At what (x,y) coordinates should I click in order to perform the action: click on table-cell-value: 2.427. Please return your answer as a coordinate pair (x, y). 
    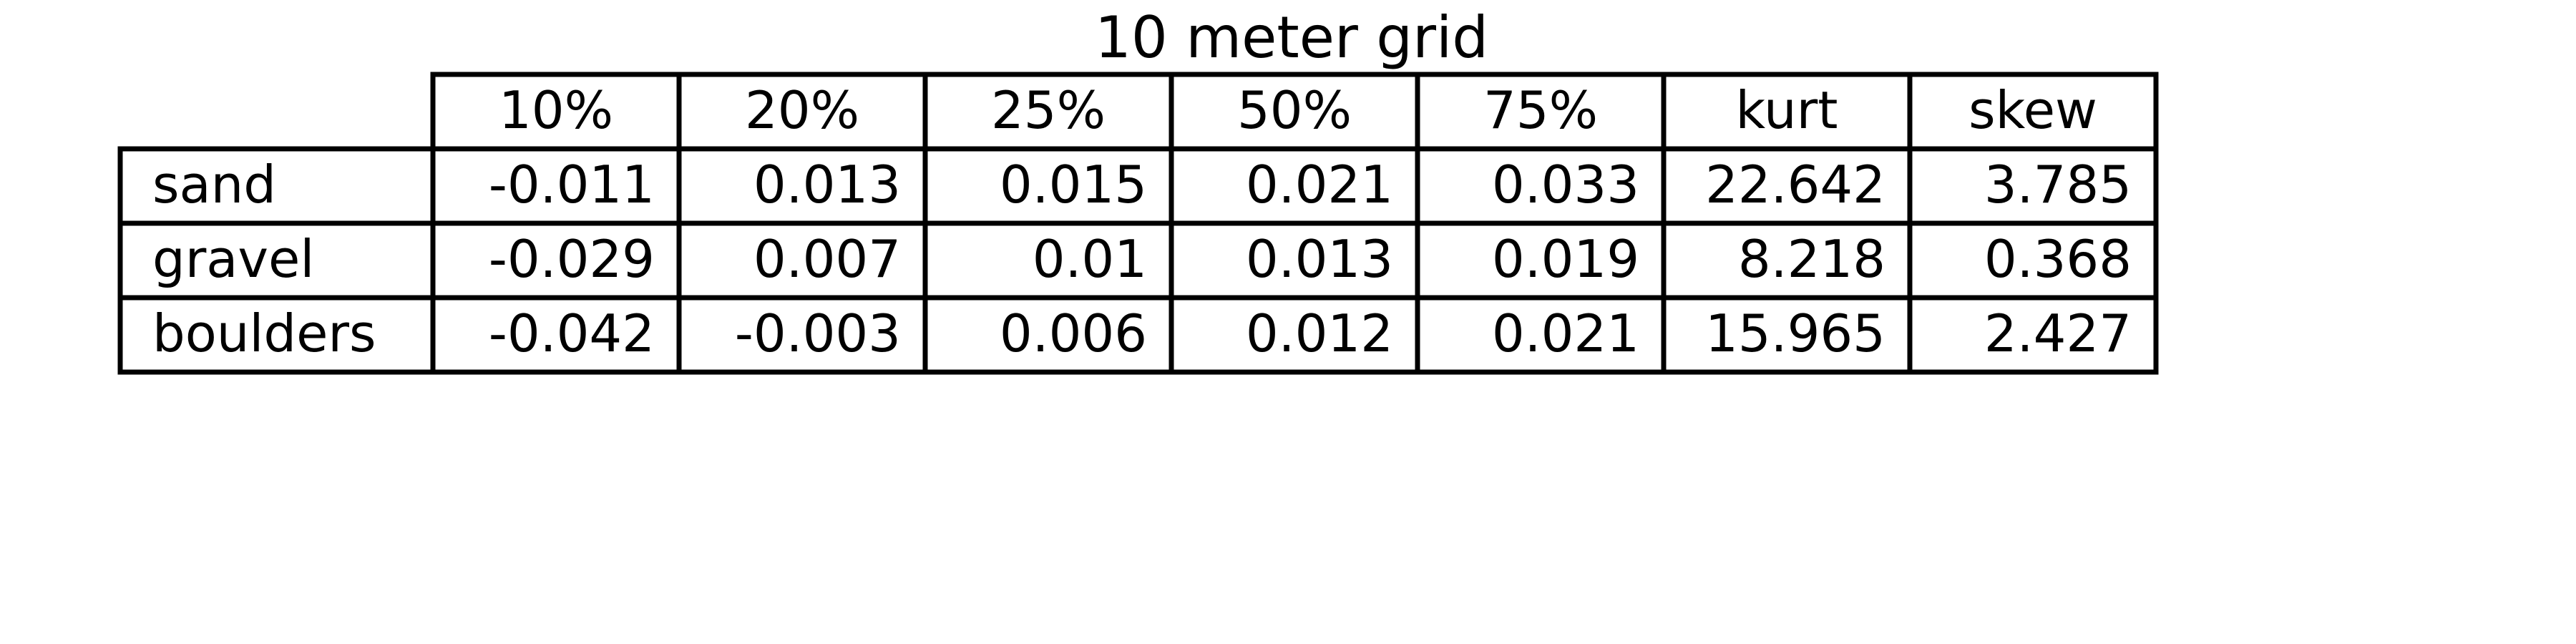
    Looking at the image, I should click on (2058, 333).